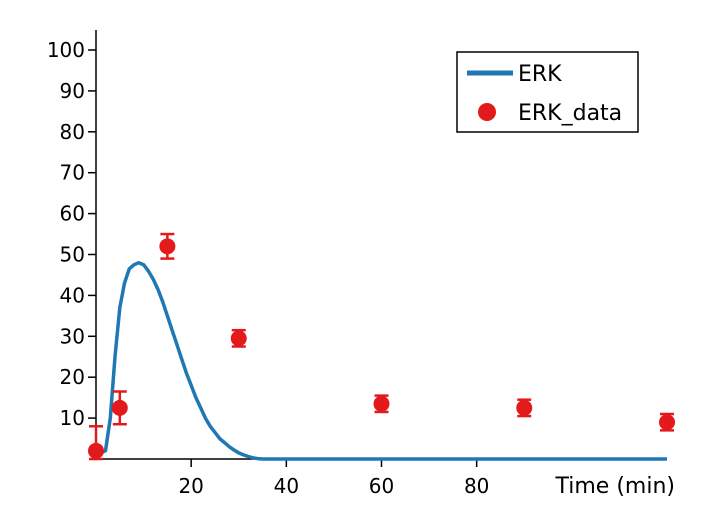 Image resolution: width=716 pixels, height=509 pixels. I want to click on y-tick-label: 60, so click(72, 214).